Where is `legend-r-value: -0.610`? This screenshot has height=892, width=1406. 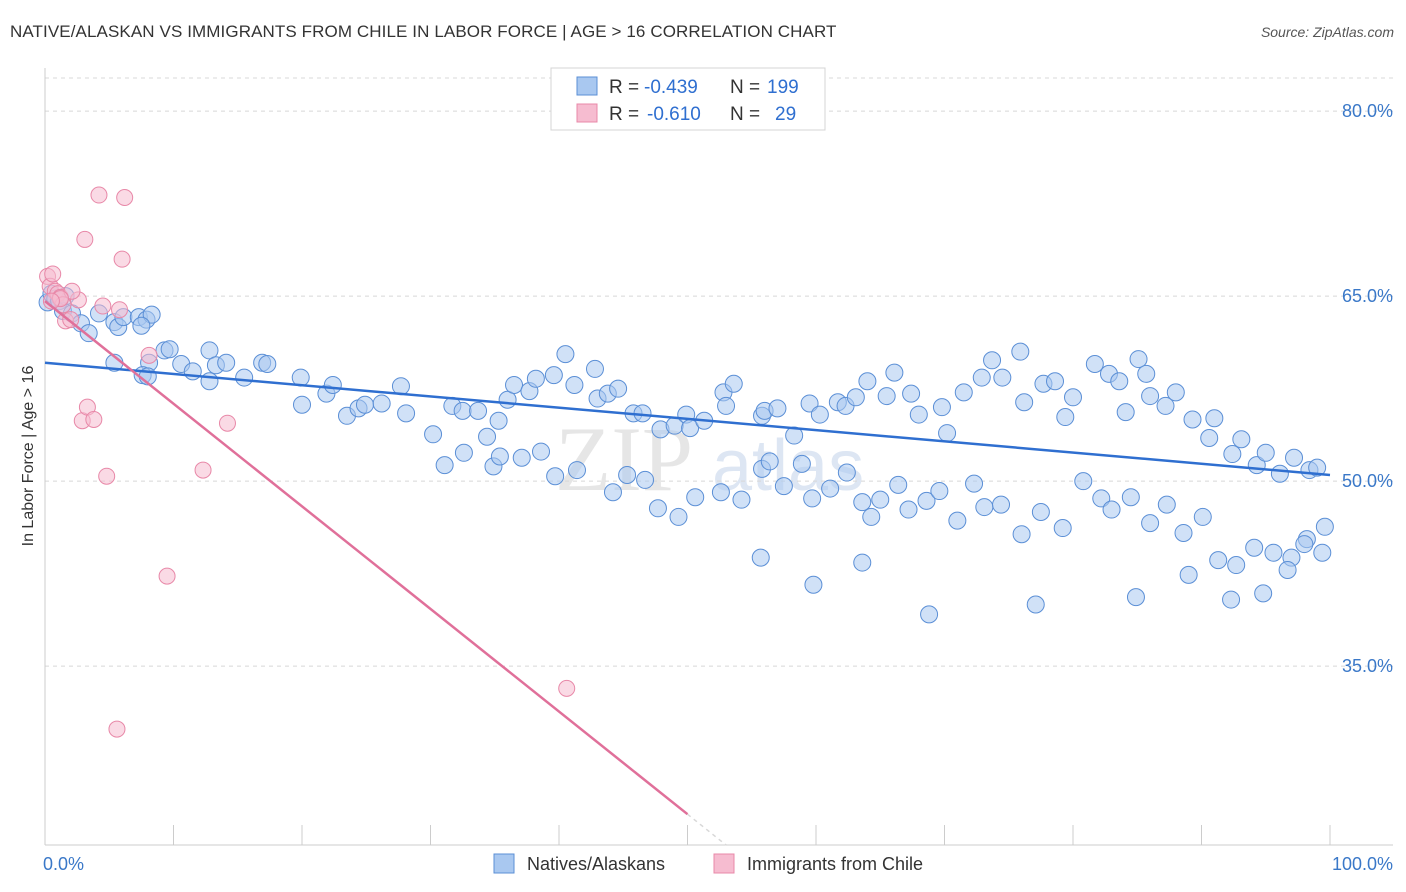
legend-r-value: -0.610 is located at coordinates (674, 114).